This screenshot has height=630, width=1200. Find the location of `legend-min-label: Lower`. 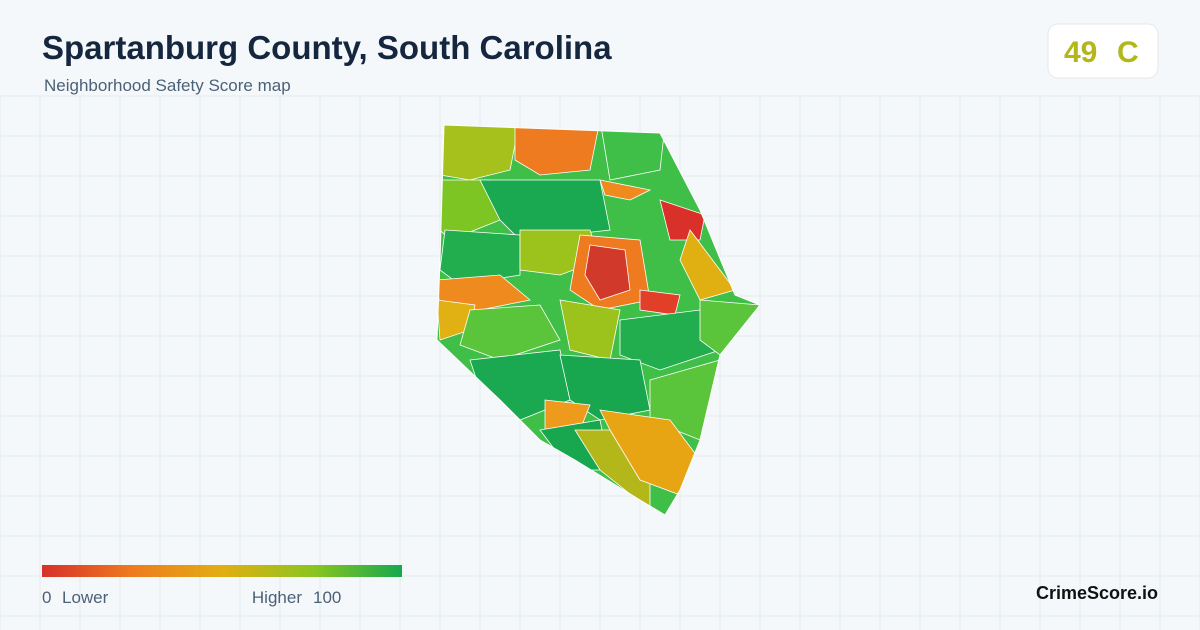

legend-min-label: Lower is located at coordinates (85, 597).